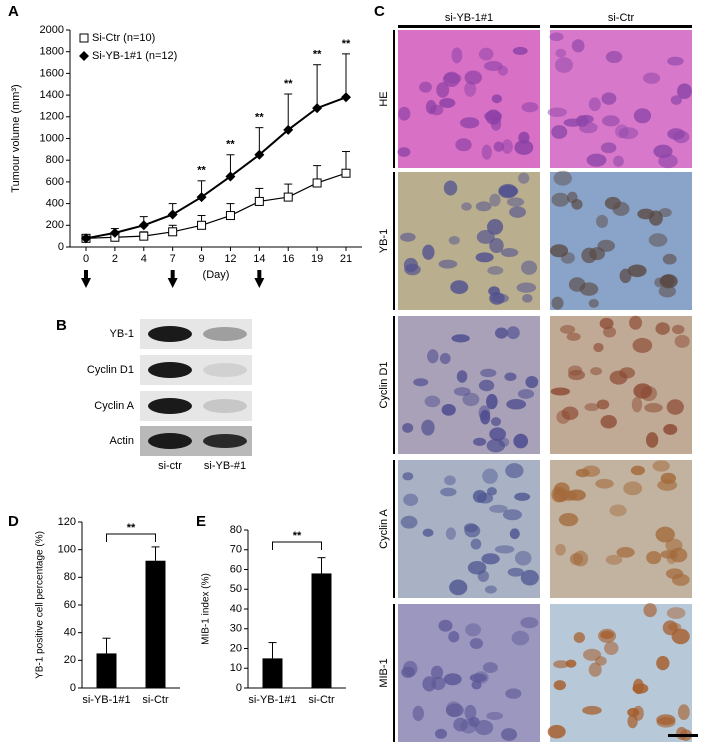  What do you see at coordinates (52, 52) in the screenshot?
I see `y-tick-label: 1800` at bounding box center [52, 52].